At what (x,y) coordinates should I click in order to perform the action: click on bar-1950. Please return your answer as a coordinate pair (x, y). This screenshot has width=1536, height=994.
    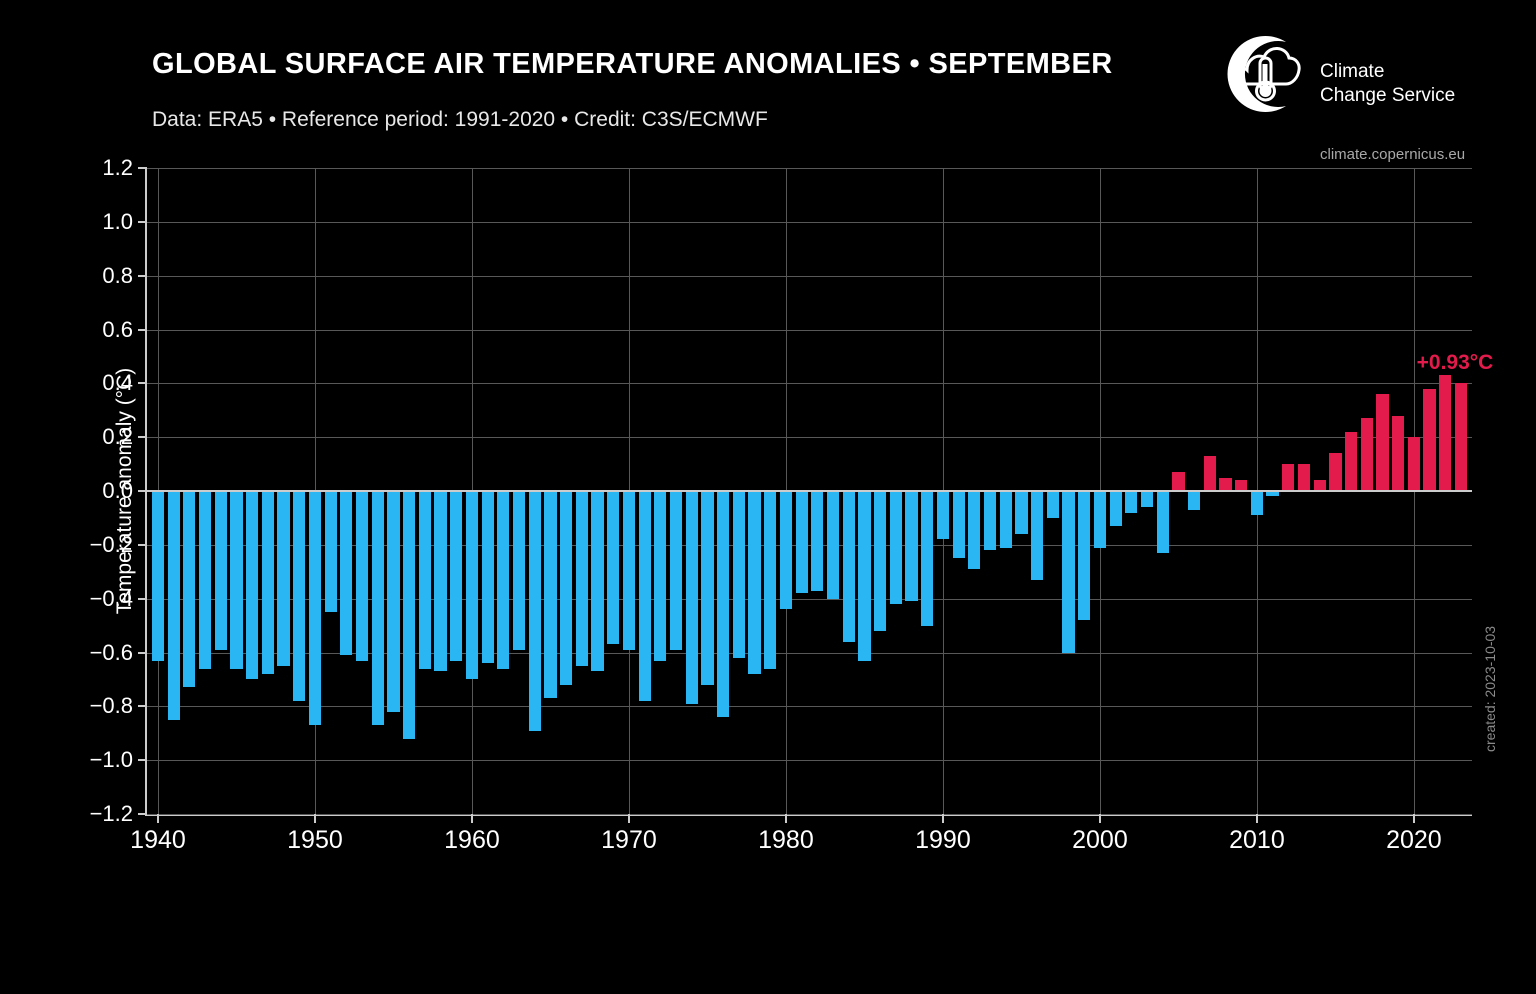
    Looking at the image, I should click on (315, 608).